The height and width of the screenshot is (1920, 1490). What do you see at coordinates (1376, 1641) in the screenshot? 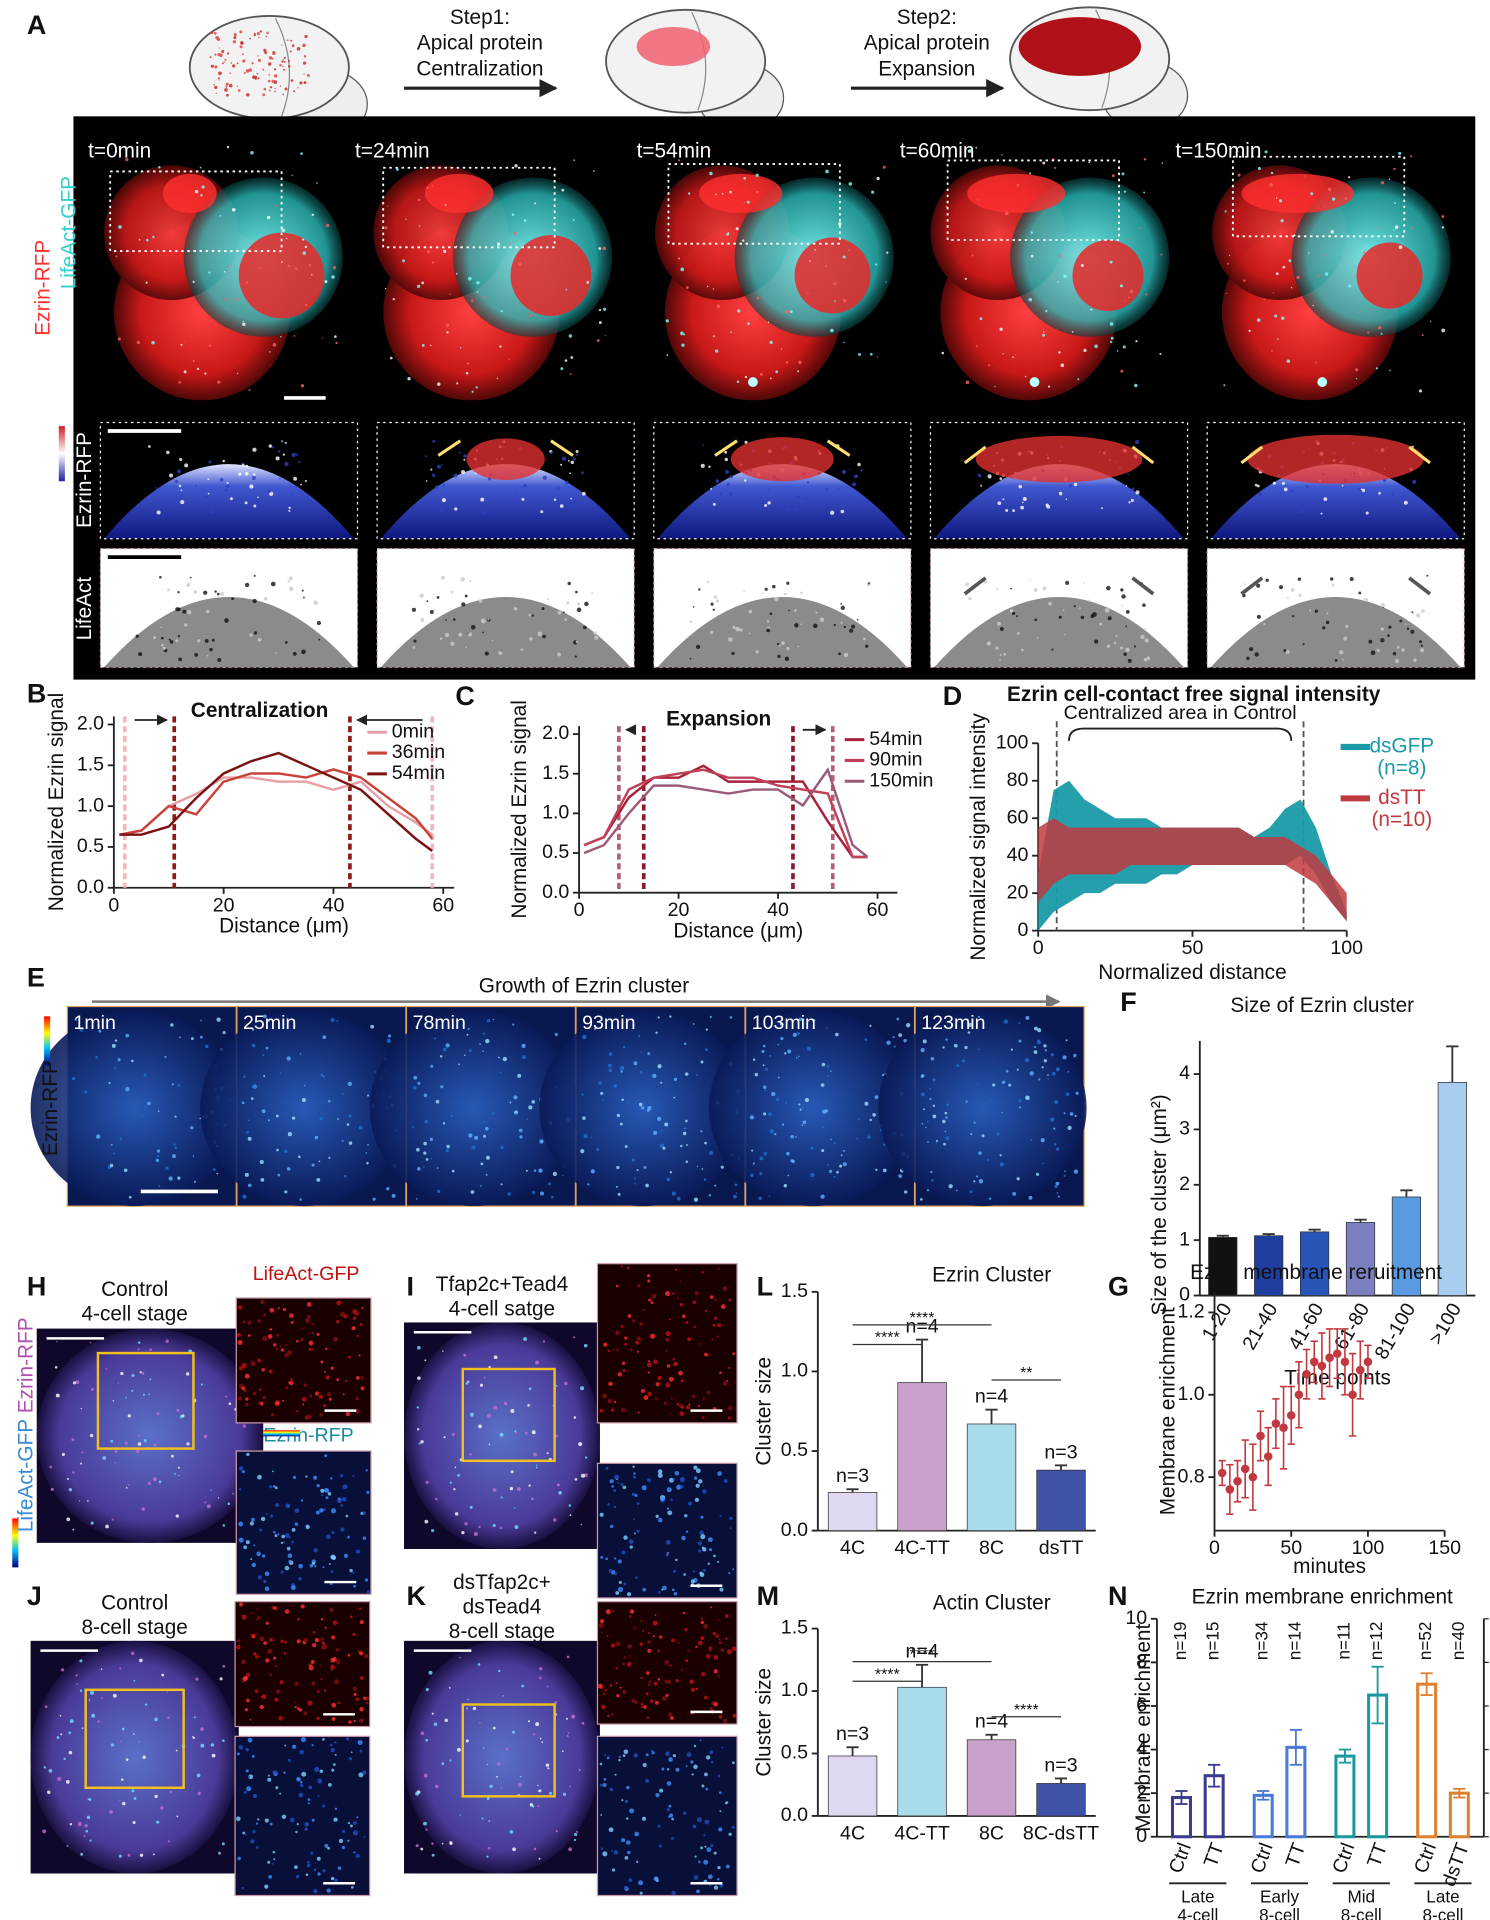
I see `n-label: n=12` at bounding box center [1376, 1641].